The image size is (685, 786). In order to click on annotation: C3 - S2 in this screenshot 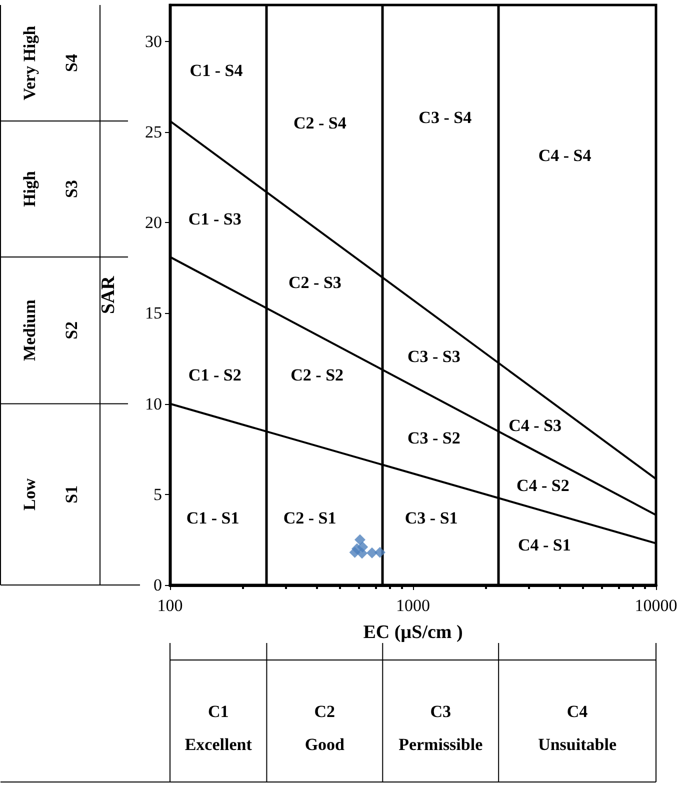, I will do `click(433, 438)`.